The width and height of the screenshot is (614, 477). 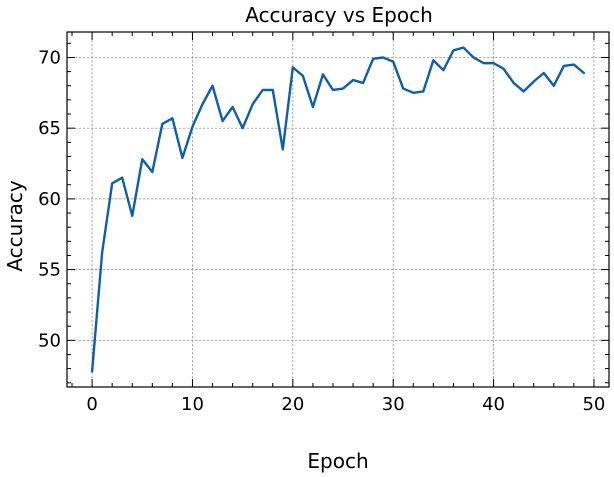 I want to click on x-tick-label: 30, so click(x=393, y=404).